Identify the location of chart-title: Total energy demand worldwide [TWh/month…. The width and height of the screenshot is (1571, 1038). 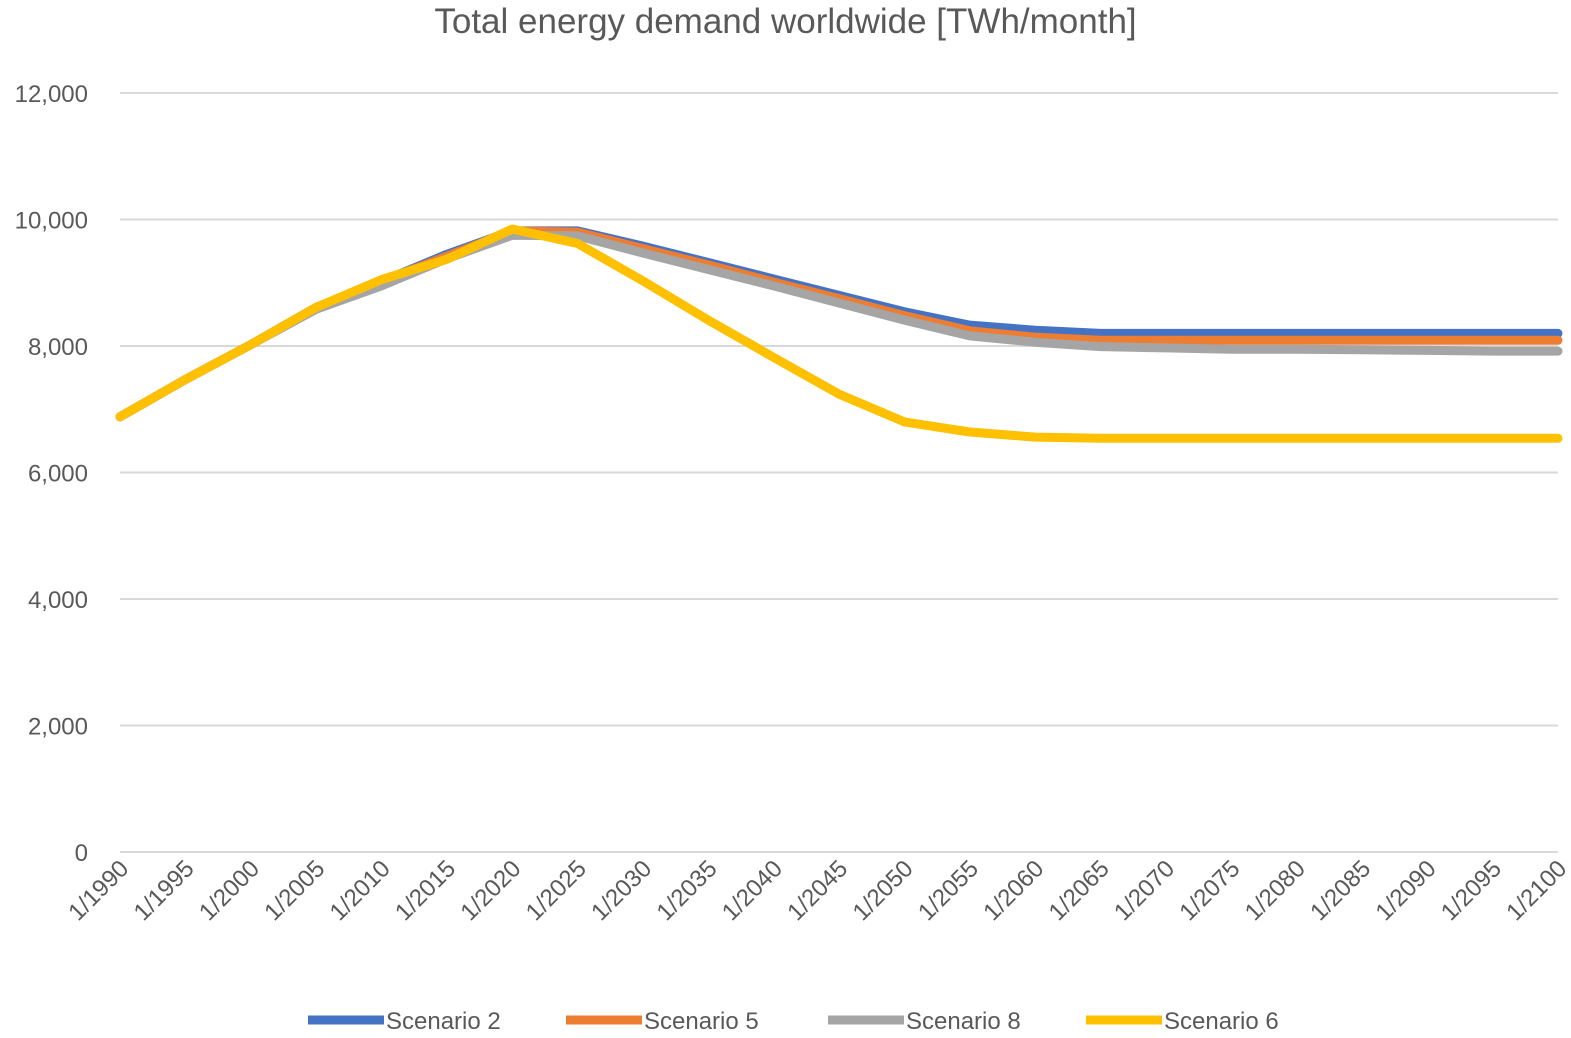
(785, 21).